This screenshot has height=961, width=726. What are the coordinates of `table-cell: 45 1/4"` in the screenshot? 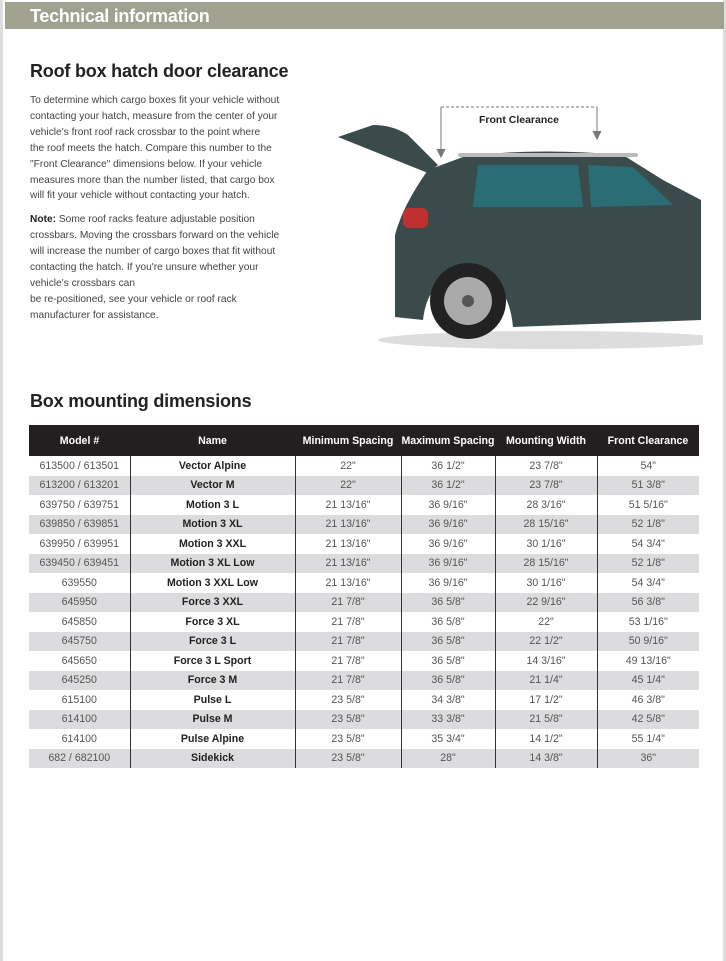 It's located at (647, 680).